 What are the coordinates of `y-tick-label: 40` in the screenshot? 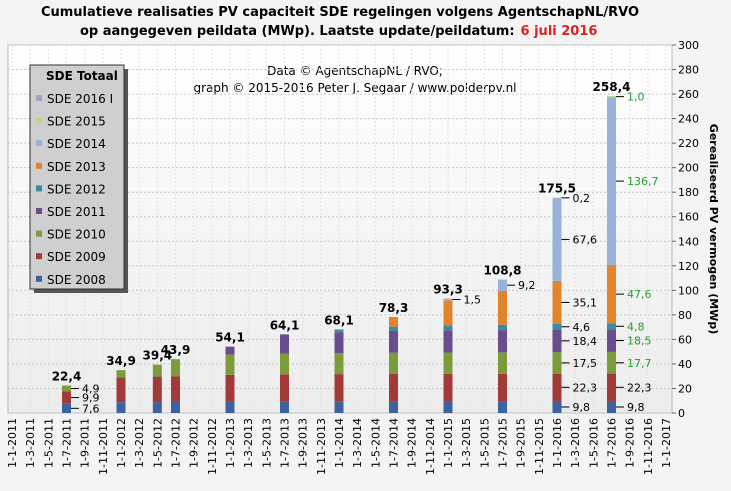 It's located at (685, 364).